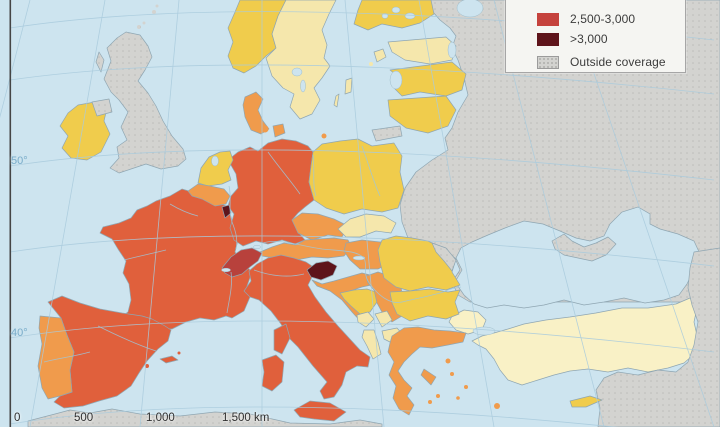  I want to click on greek-islands, so click(460, 383).